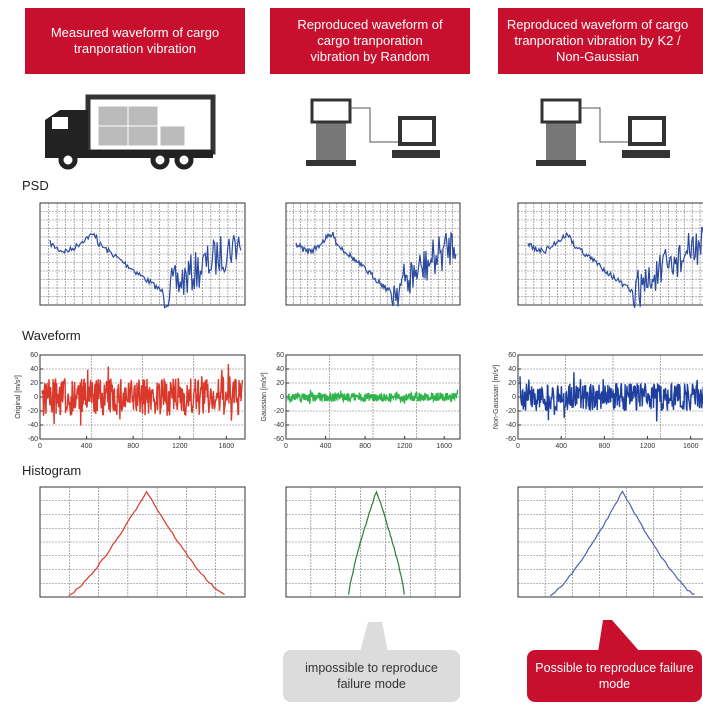  Describe the element at coordinates (52, 470) in the screenshot. I see `section-label: Histogram` at that location.